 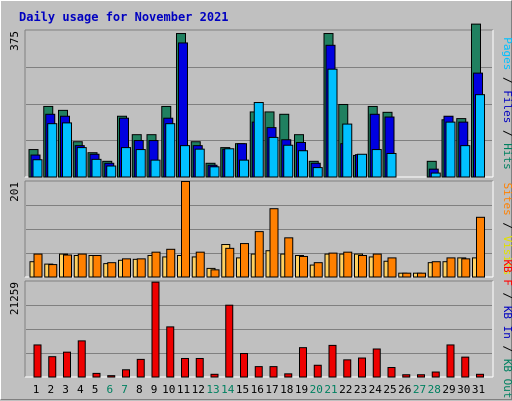 What do you see at coordinates (448, 389) in the screenshot?
I see `day-label: 29` at bounding box center [448, 389].